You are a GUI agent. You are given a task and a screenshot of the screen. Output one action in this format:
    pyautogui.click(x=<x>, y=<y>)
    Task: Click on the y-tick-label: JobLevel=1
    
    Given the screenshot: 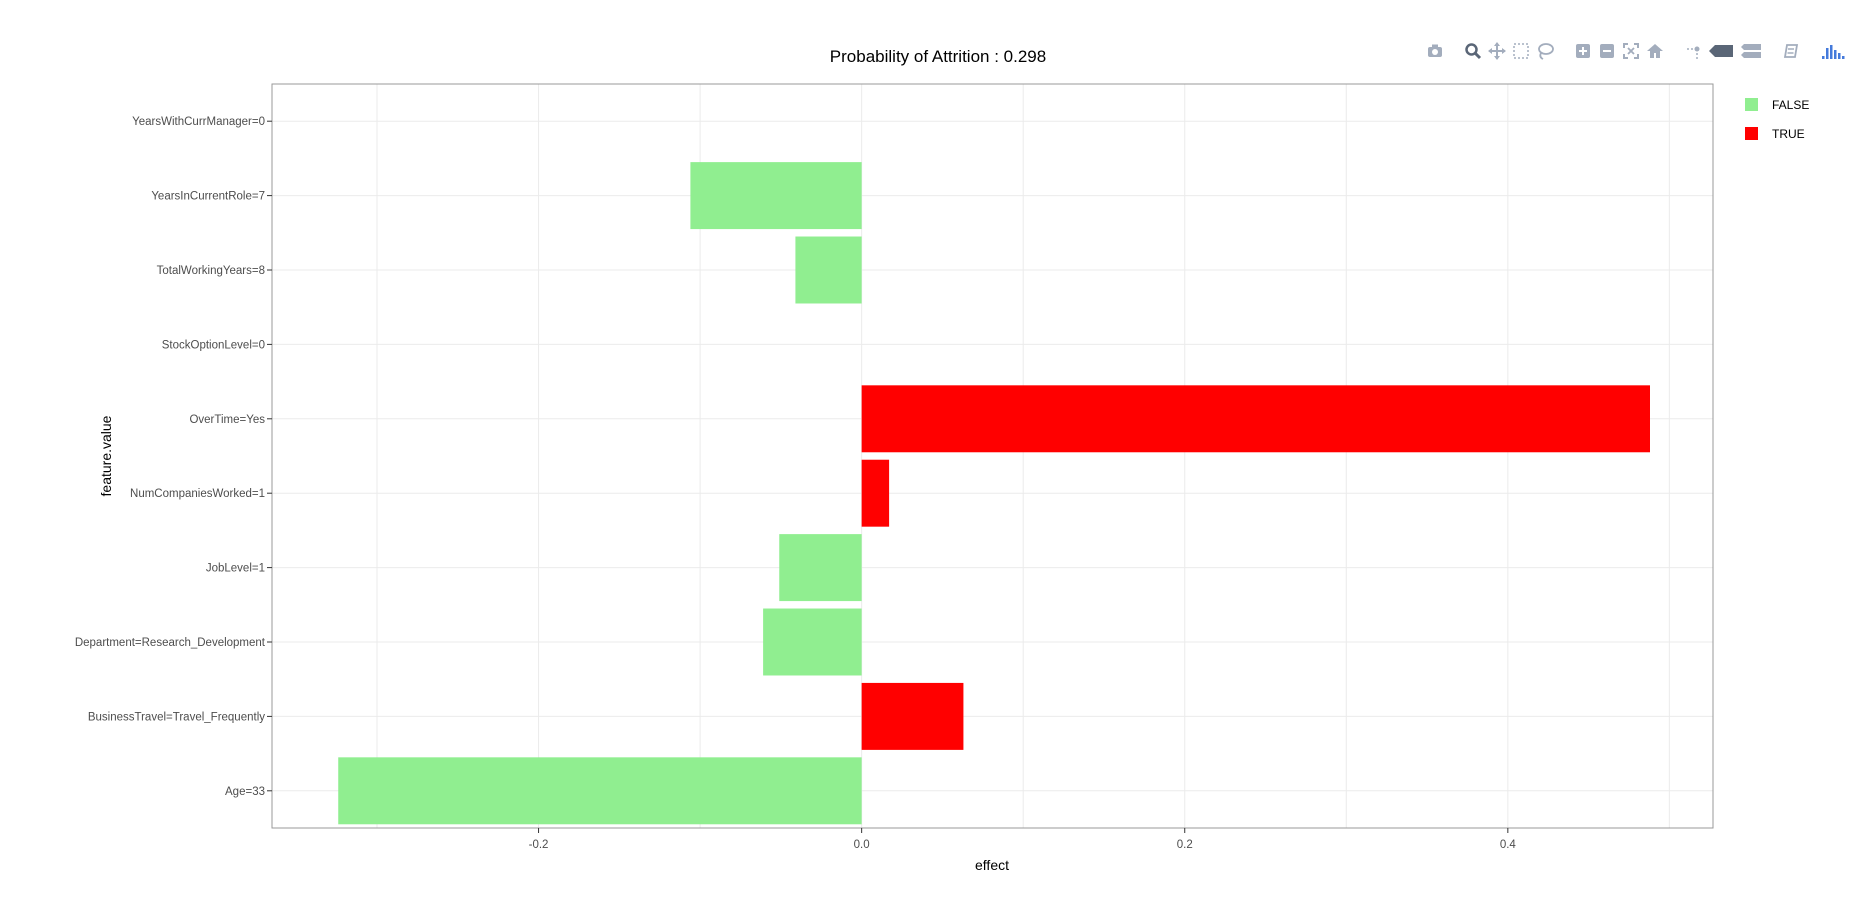 What is the action you would take?
    pyautogui.click(x=235, y=569)
    